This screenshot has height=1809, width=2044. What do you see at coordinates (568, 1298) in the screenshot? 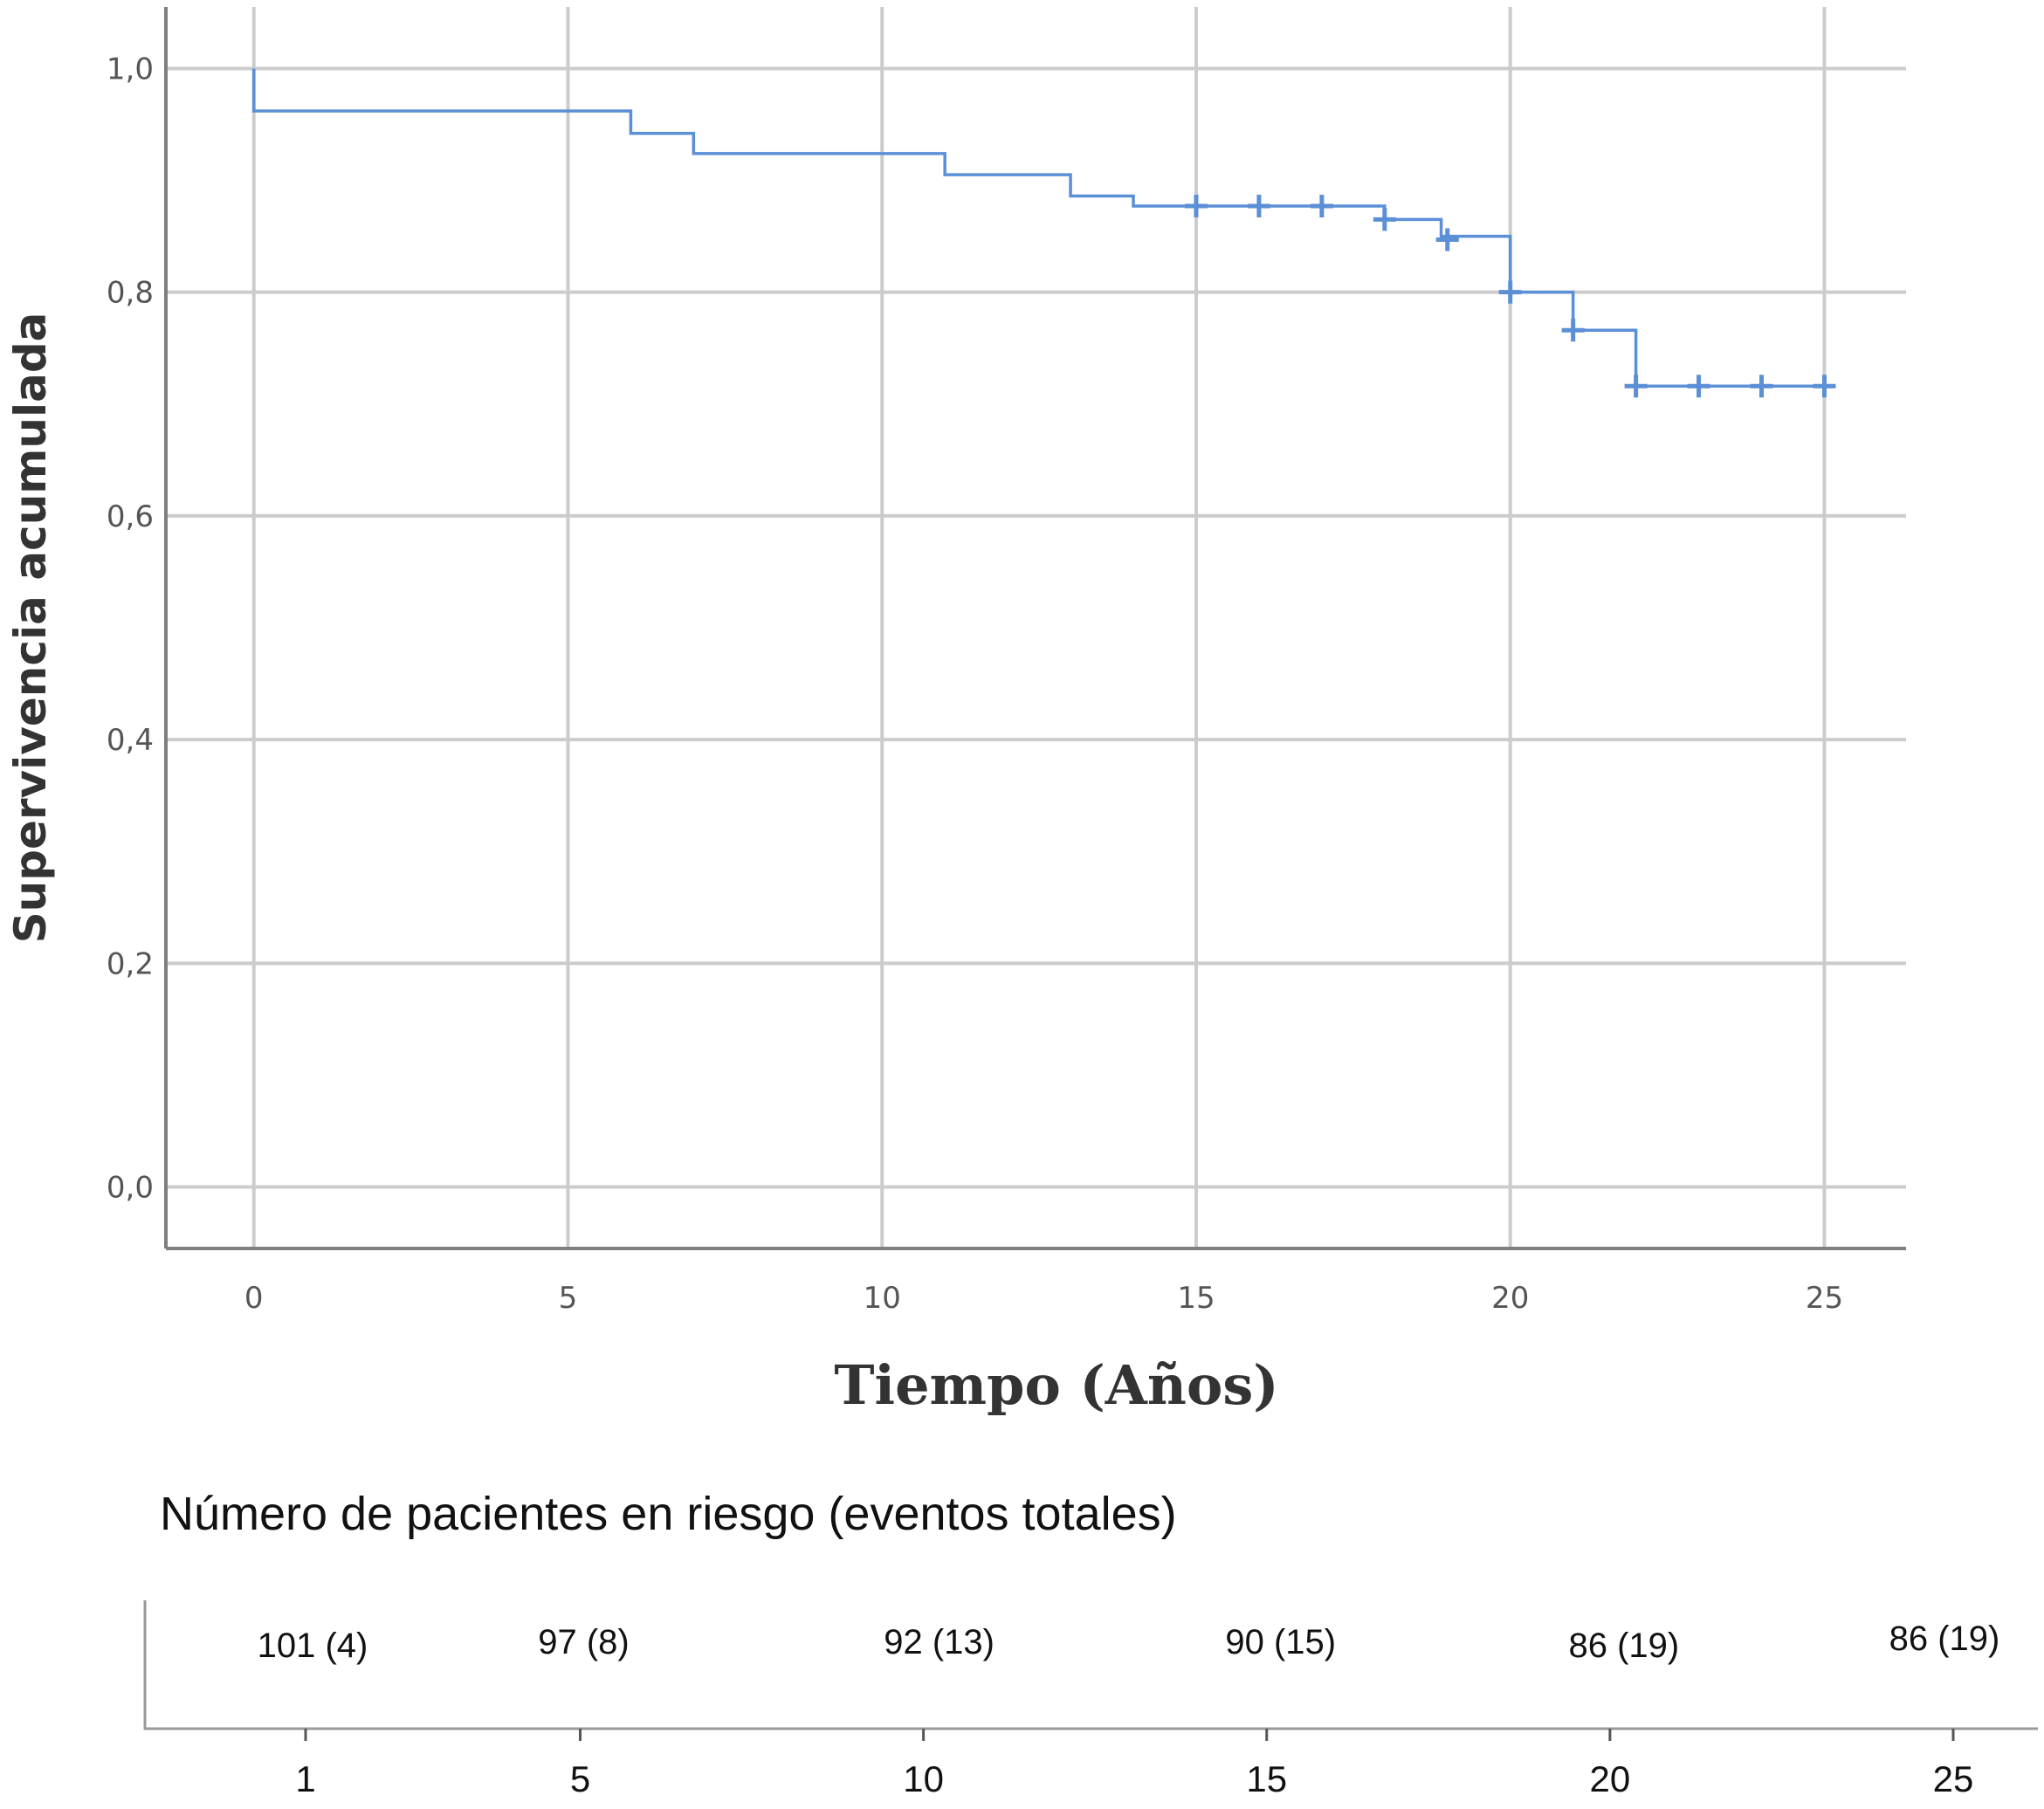
I see `x-tick-label: 5` at bounding box center [568, 1298].